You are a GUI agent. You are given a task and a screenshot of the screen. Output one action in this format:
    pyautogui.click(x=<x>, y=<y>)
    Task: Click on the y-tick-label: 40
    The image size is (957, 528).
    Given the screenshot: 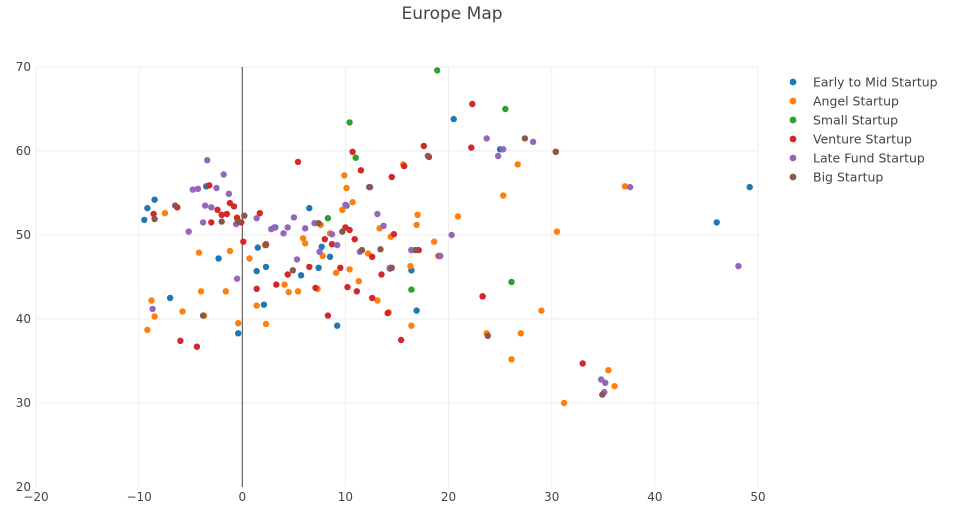 What is the action you would take?
    pyautogui.click(x=23, y=319)
    